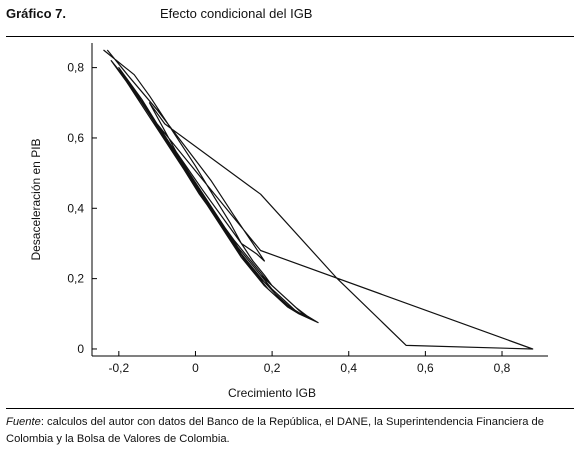  Describe the element at coordinates (75, 279) in the screenshot. I see `y-tick-label: 0,2` at that location.